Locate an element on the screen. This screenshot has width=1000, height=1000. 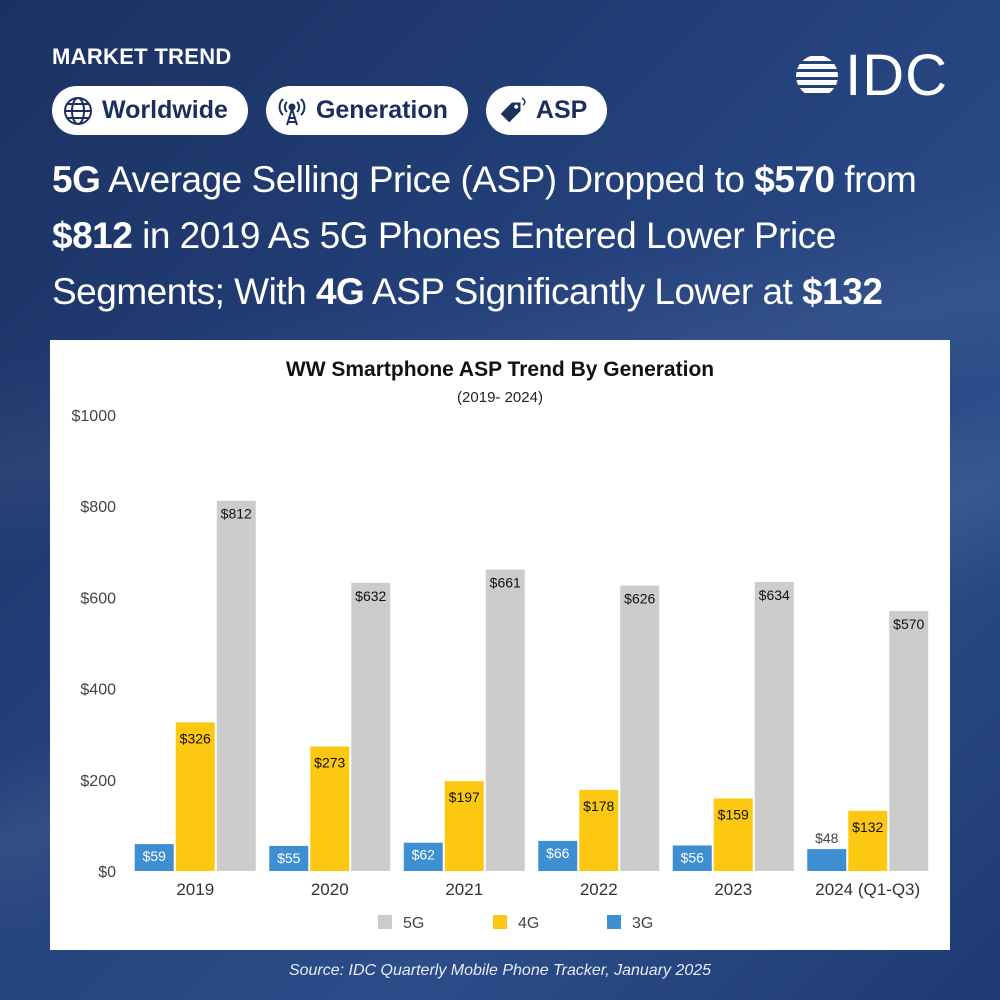
idc-logo: IDC is located at coordinates (871, 75).